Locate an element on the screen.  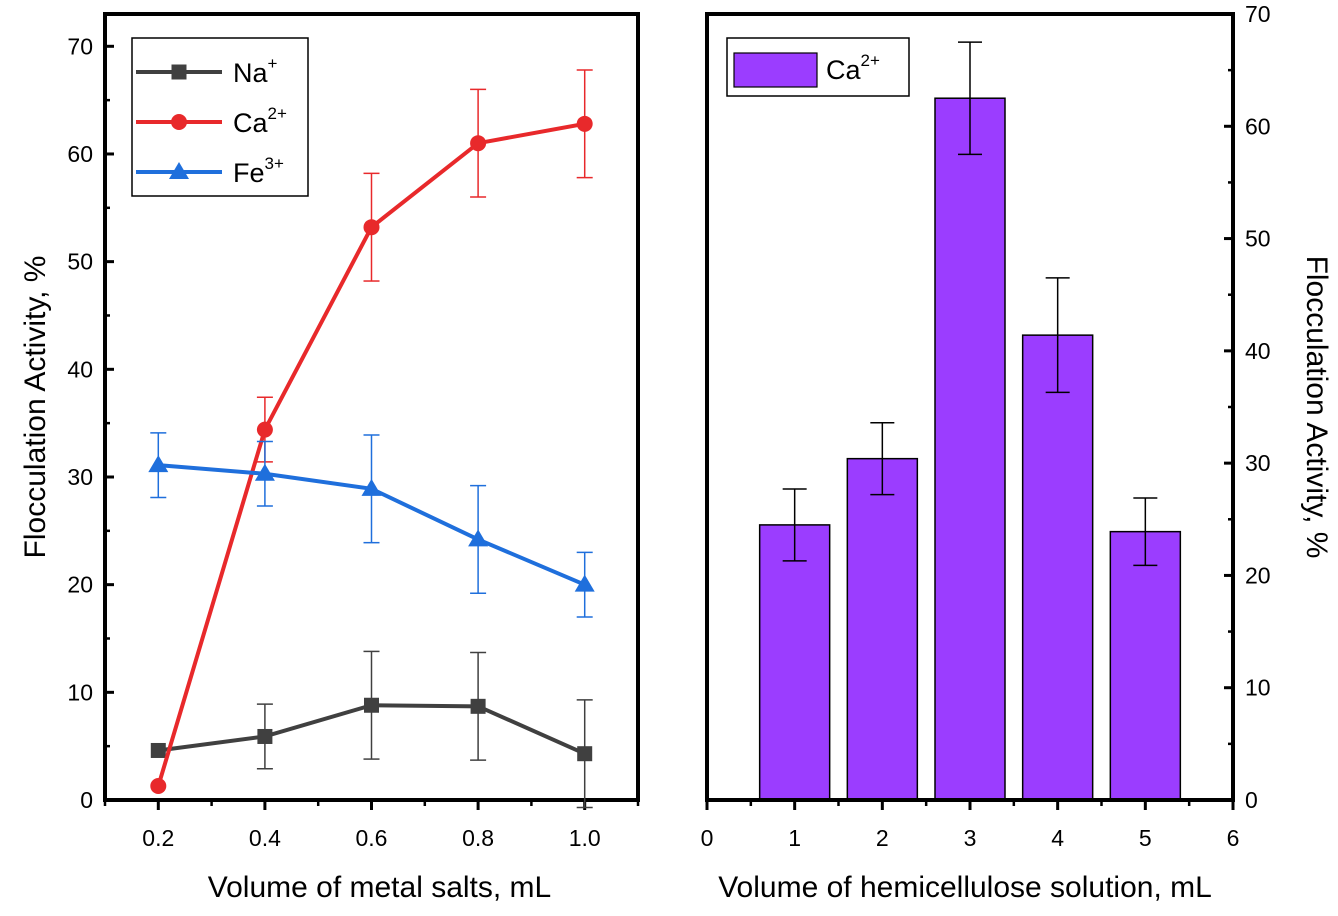
legend-box is located at coordinates (220, 117).